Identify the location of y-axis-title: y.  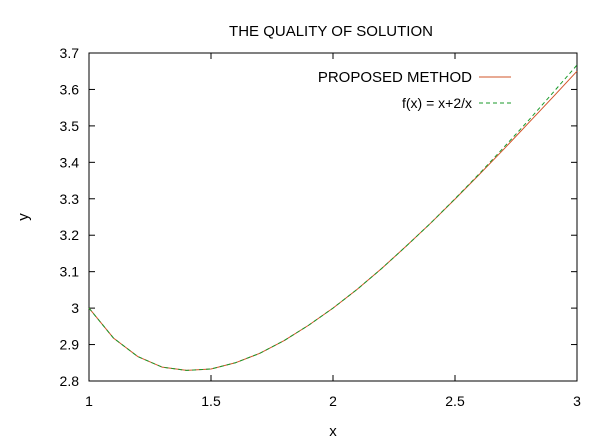
(23, 217).